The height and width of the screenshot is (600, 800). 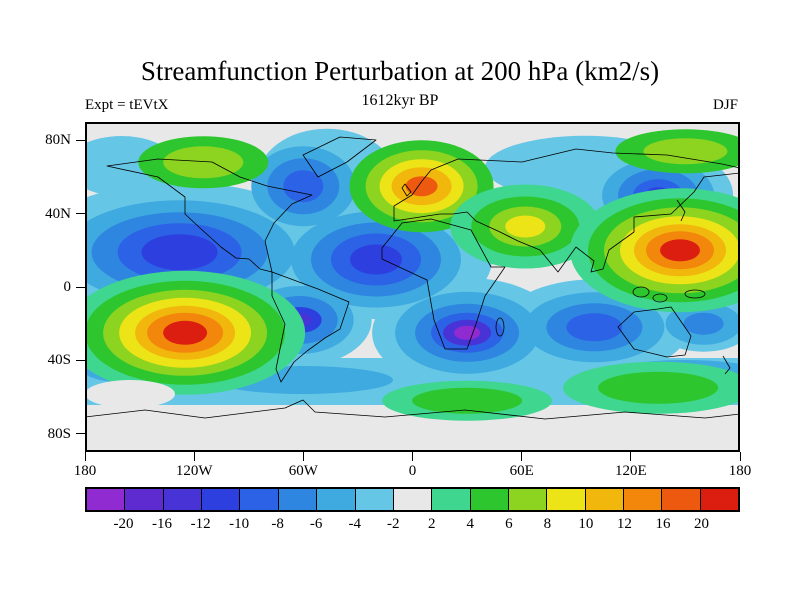 I want to click on chart-subtitle: 1612kyr BP, so click(x=400, y=100).